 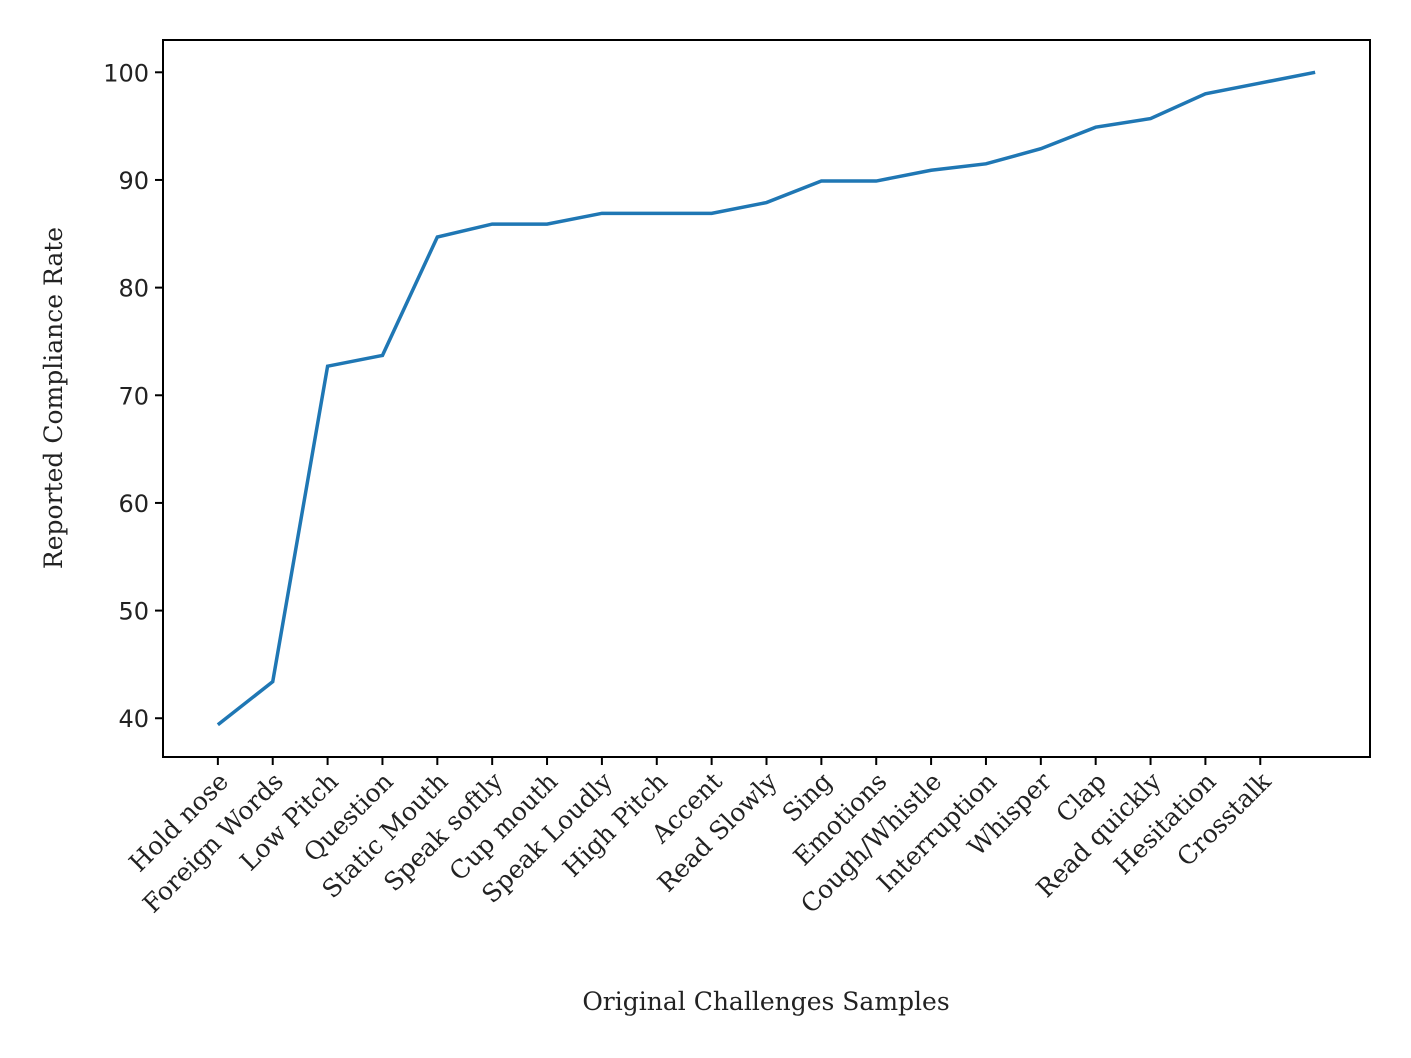 What do you see at coordinates (133, 719) in the screenshot?
I see `y-tick-label: 40` at bounding box center [133, 719].